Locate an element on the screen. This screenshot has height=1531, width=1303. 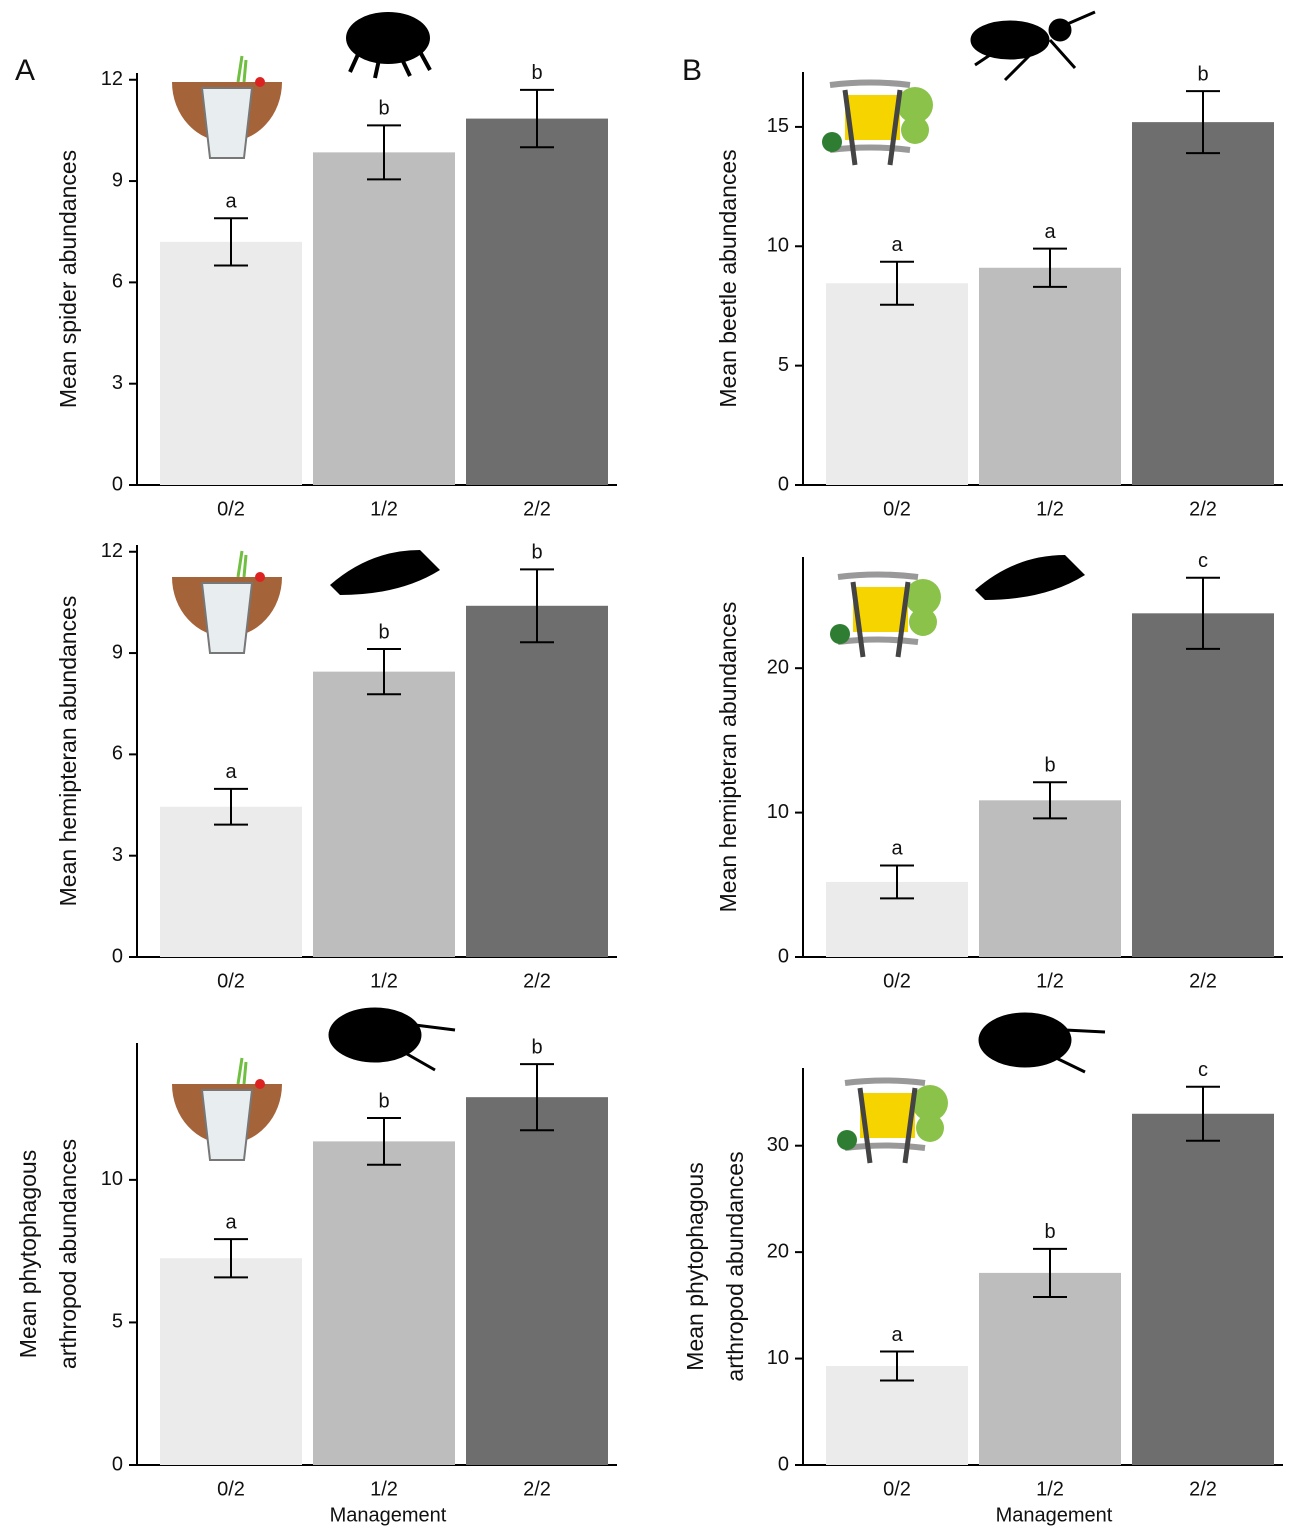
spider-icon is located at coordinates (389, 45).